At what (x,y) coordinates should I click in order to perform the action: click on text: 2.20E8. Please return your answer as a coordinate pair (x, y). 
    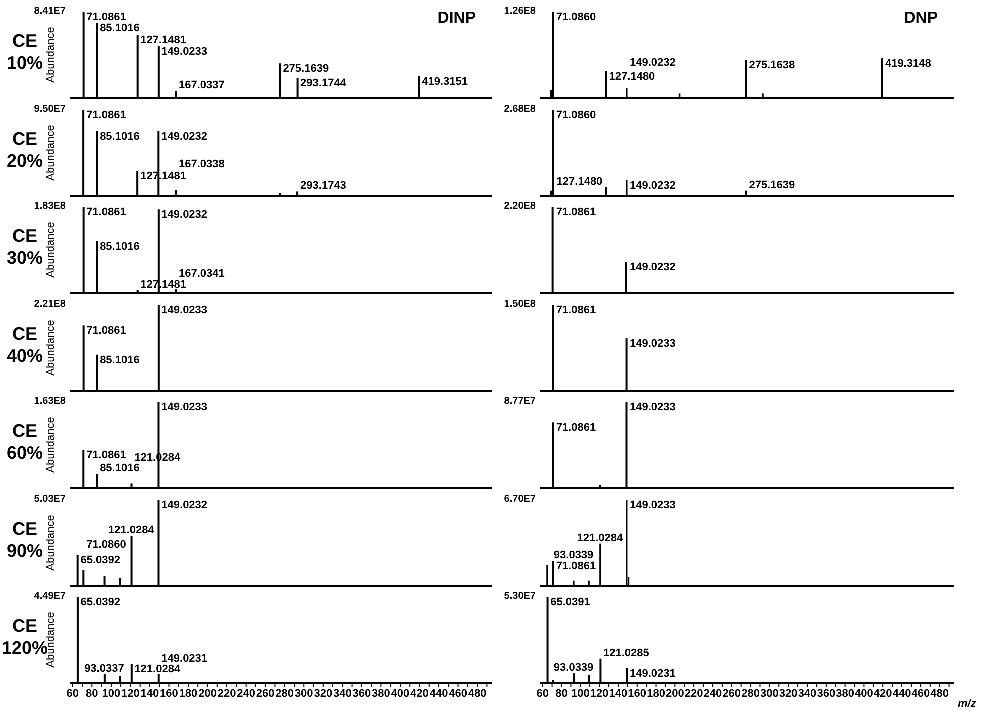
    Looking at the image, I should click on (520, 206).